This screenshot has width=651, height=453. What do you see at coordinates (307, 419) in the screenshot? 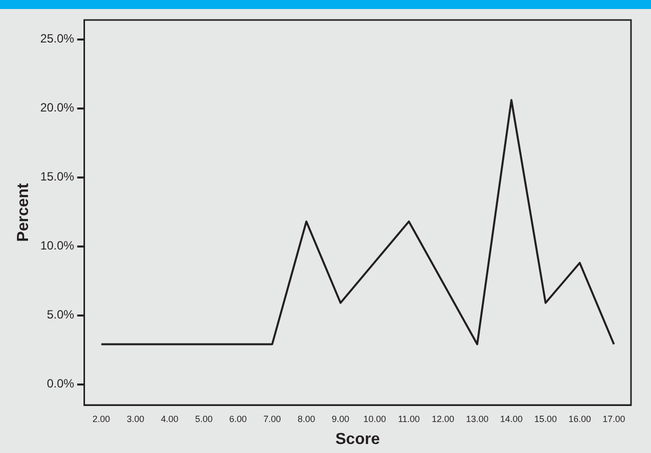
I see `x-tick-label: 8.00` at bounding box center [307, 419].